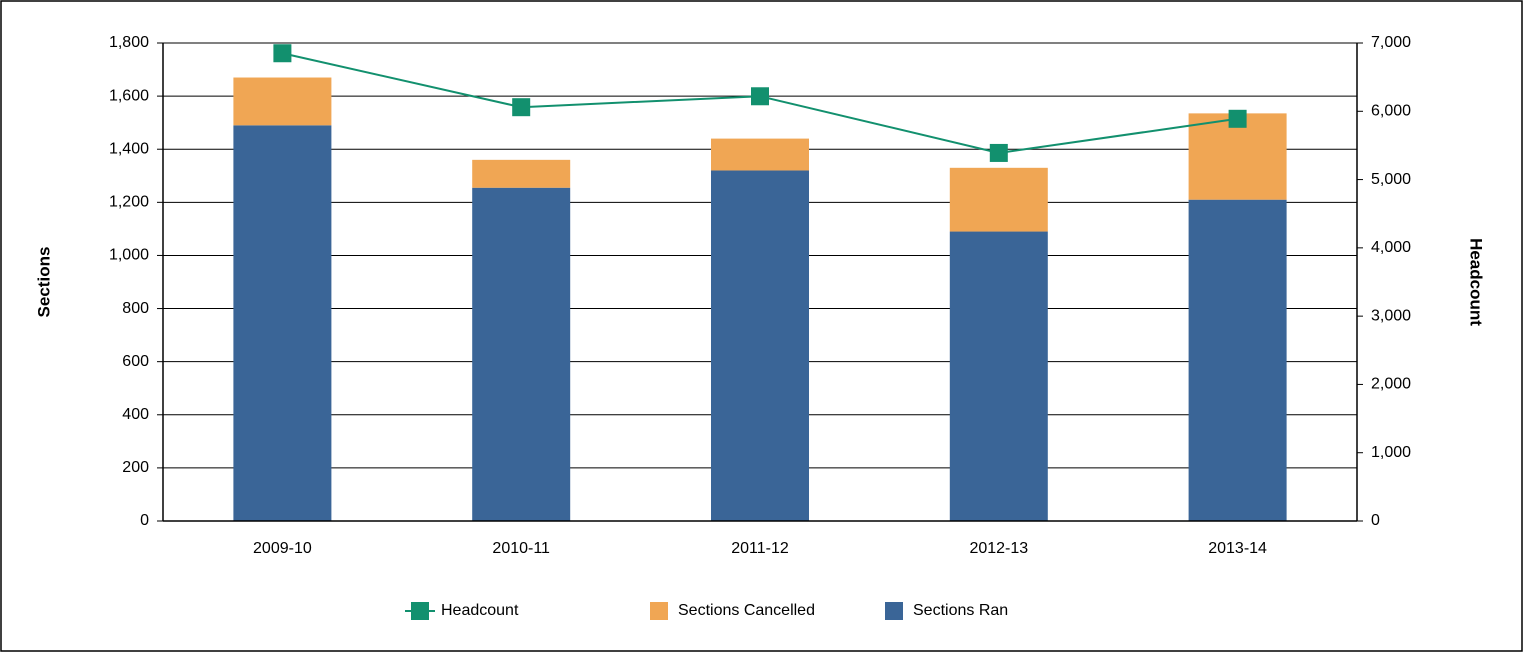 The image size is (1525, 654). What do you see at coordinates (480, 610) in the screenshot?
I see `legend-label: Headcount` at bounding box center [480, 610].